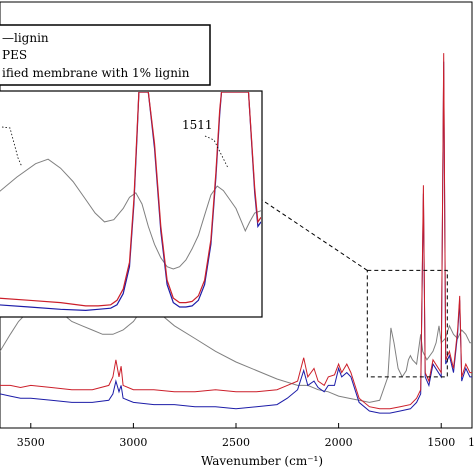 This screenshot has height=474, width=474. I want to click on zoom-connector-line, so click(314, 235).